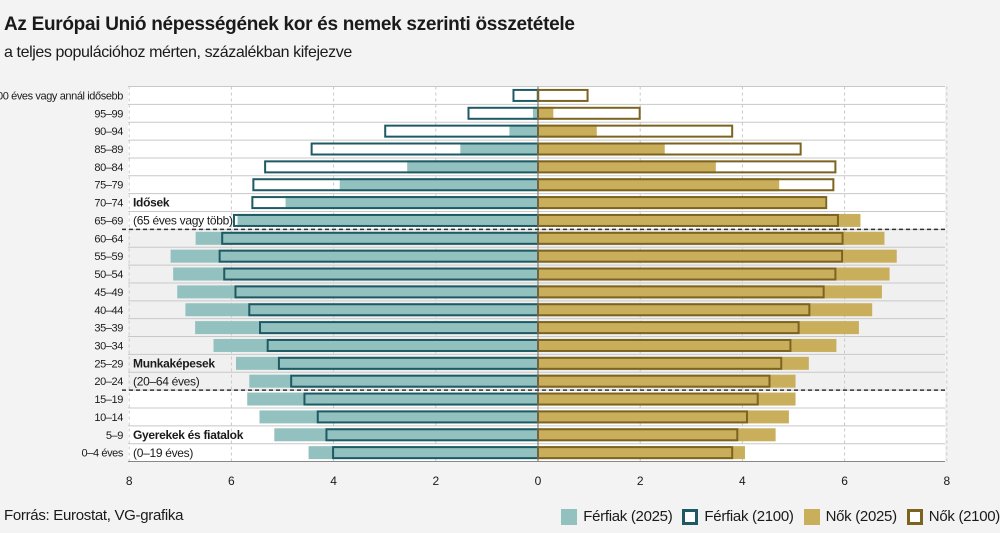  I want to click on legend-swatch-women-2025, so click(811, 516).